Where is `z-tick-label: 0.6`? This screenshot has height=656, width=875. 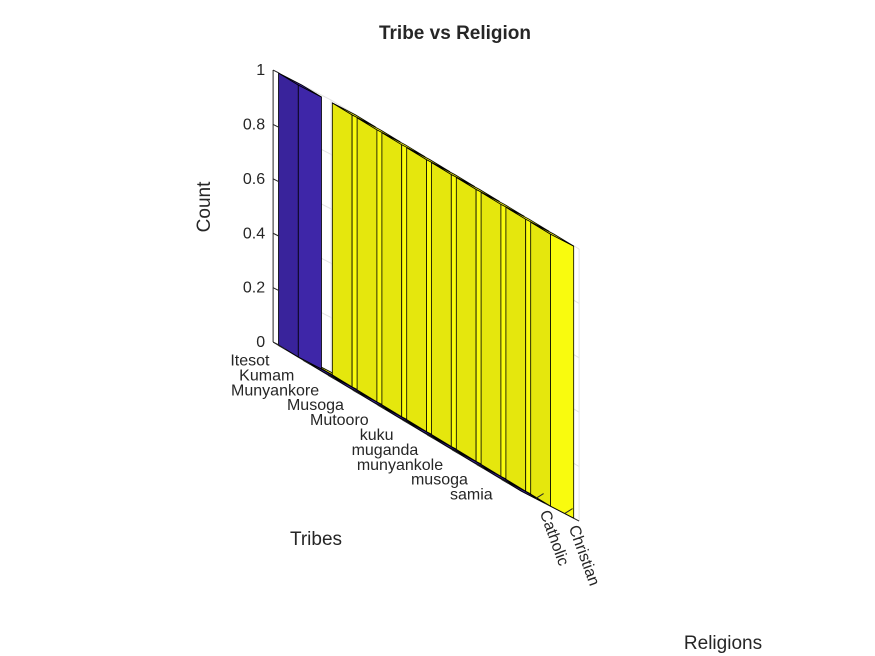
z-tick-label: 0.6 is located at coordinates (254, 179).